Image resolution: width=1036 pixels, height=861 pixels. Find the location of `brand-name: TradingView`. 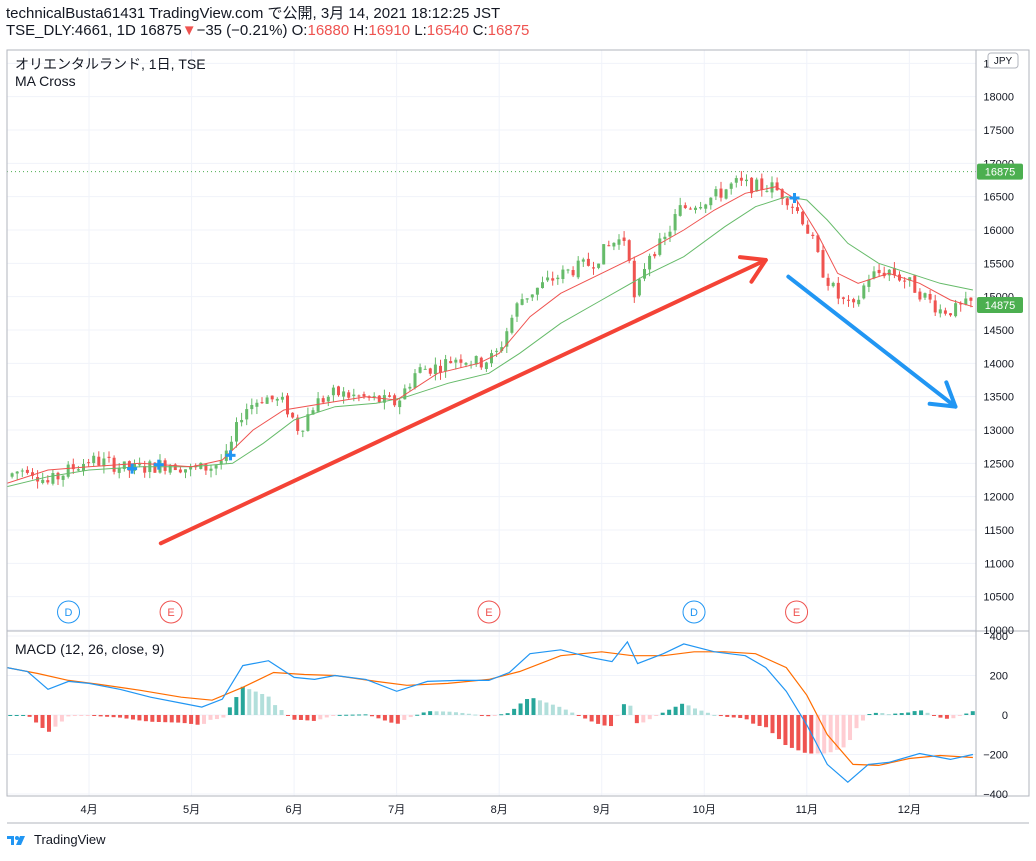

brand-name: TradingView is located at coordinates (70, 839).